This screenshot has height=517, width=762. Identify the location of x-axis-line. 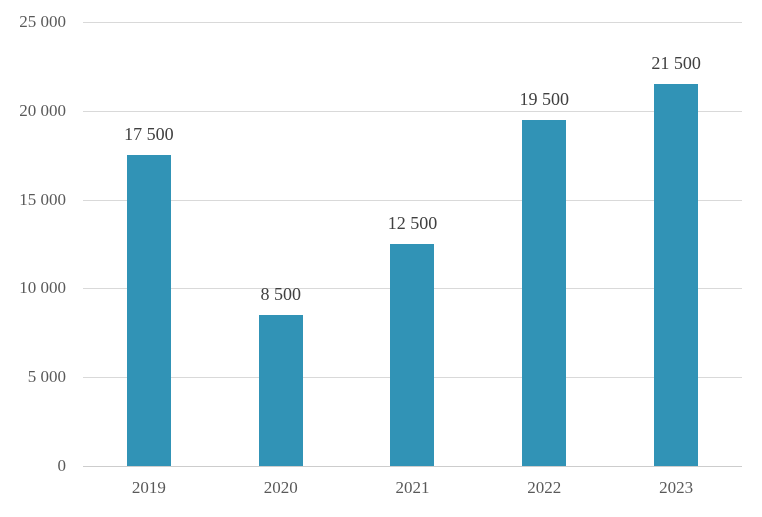
(412, 466).